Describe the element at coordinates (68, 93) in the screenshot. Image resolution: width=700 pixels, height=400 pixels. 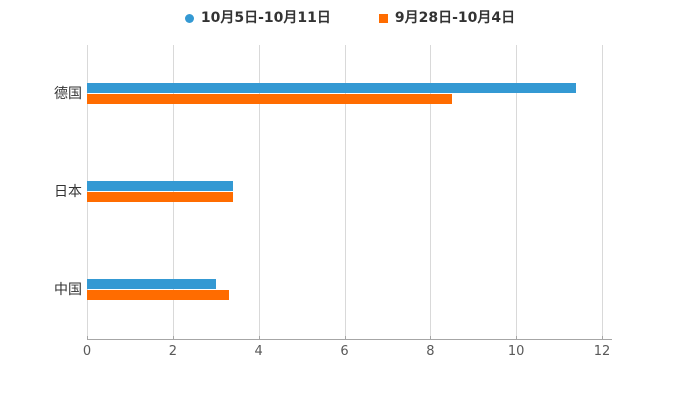
I see `category-label-德国: 德国` at that location.